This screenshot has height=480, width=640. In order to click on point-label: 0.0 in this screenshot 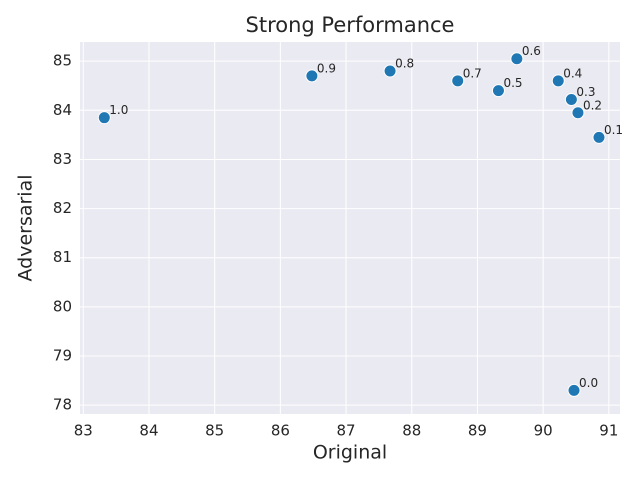, I will do `click(588, 383)`.